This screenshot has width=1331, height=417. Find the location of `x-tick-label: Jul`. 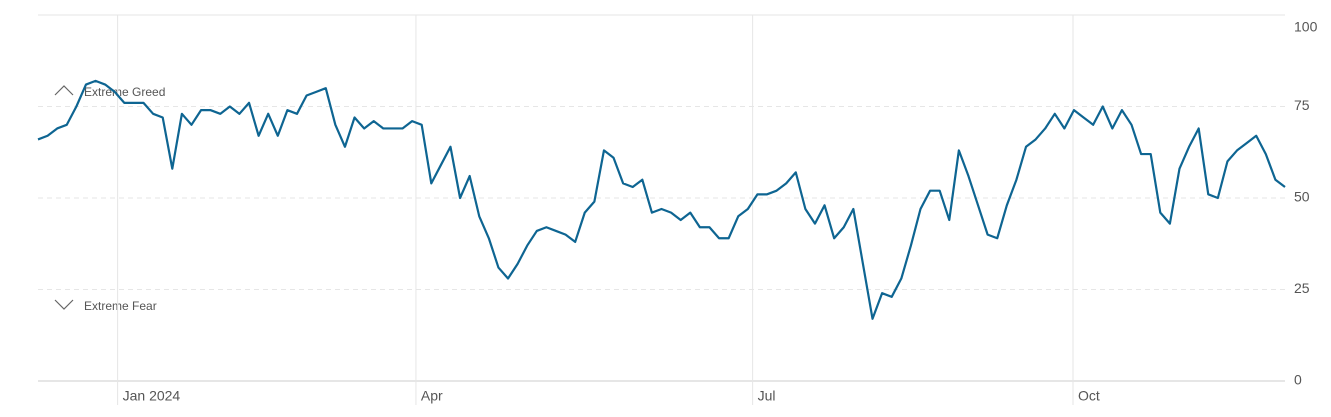

x-tick-label: Jul is located at coordinates (767, 396).